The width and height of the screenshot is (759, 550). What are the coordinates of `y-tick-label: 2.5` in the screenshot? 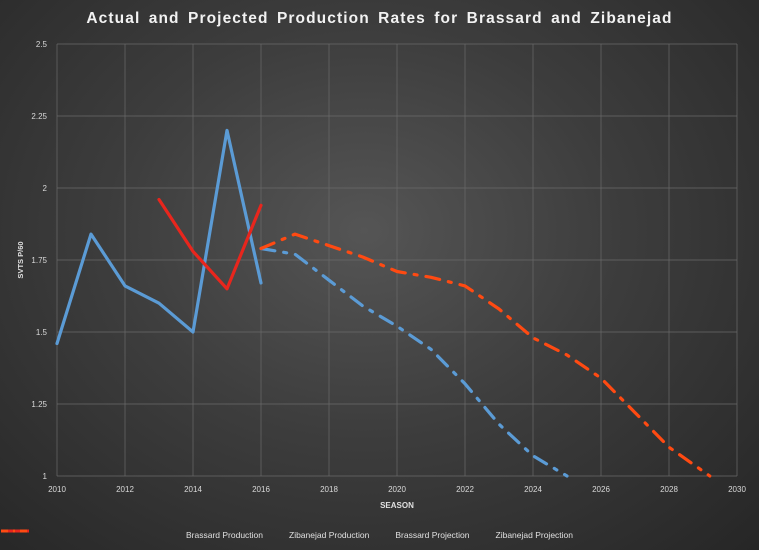 It's located at (42, 44).